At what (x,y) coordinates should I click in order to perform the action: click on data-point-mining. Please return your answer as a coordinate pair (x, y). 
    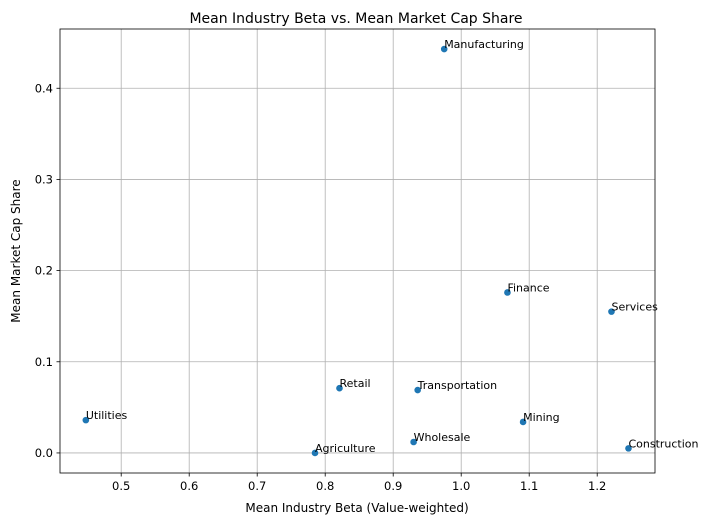
    Looking at the image, I should click on (523, 422).